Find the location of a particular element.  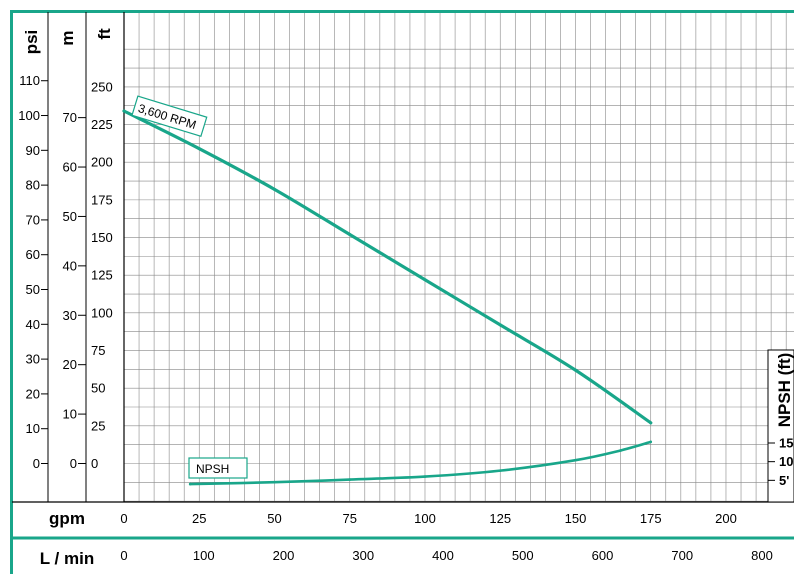

m-tick-label: 30 is located at coordinates (70, 315).